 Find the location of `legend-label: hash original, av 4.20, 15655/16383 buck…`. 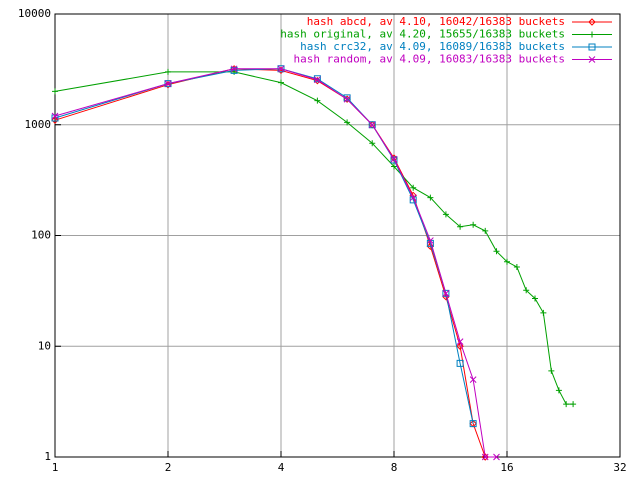

legend-label: hash original, av 4.20, 15655/16383 buck… is located at coordinates (422, 34).